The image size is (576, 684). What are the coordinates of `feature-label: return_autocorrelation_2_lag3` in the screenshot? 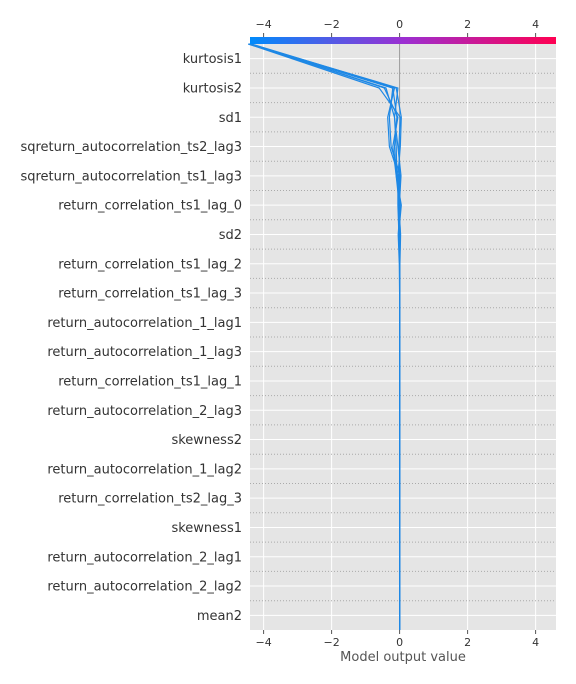 It's located at (144, 411).